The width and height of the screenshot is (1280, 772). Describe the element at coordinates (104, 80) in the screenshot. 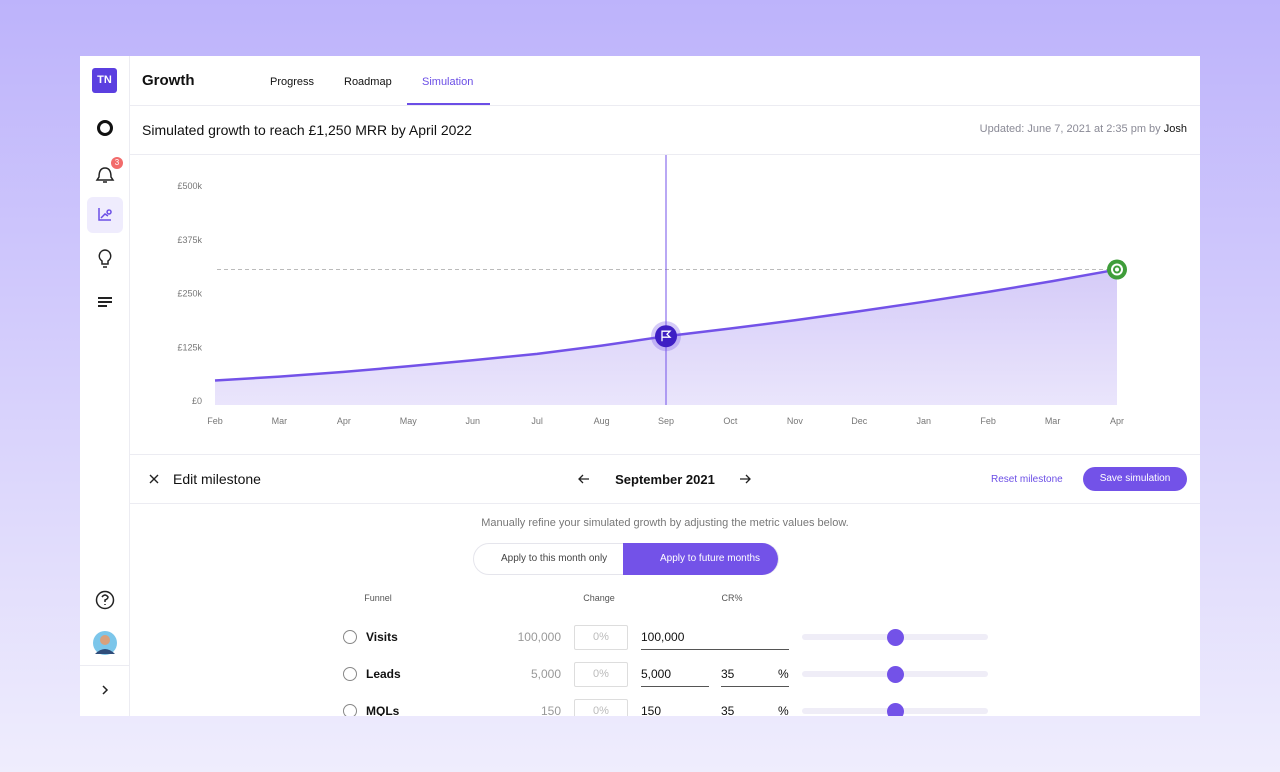

I see `workspace-logo: TN` at that location.